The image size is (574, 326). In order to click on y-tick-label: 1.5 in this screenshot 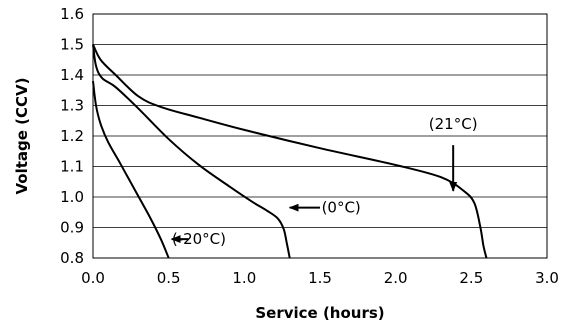, I will do `click(72, 45)`.